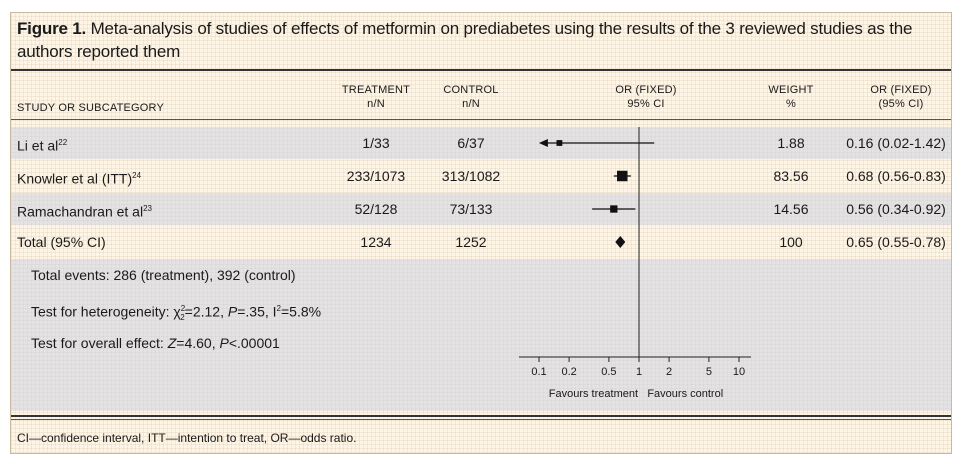 The width and height of the screenshot is (960, 463). Describe the element at coordinates (79, 178) in the screenshot. I see `study-name: Knowler et al (ITT)24` at that location.